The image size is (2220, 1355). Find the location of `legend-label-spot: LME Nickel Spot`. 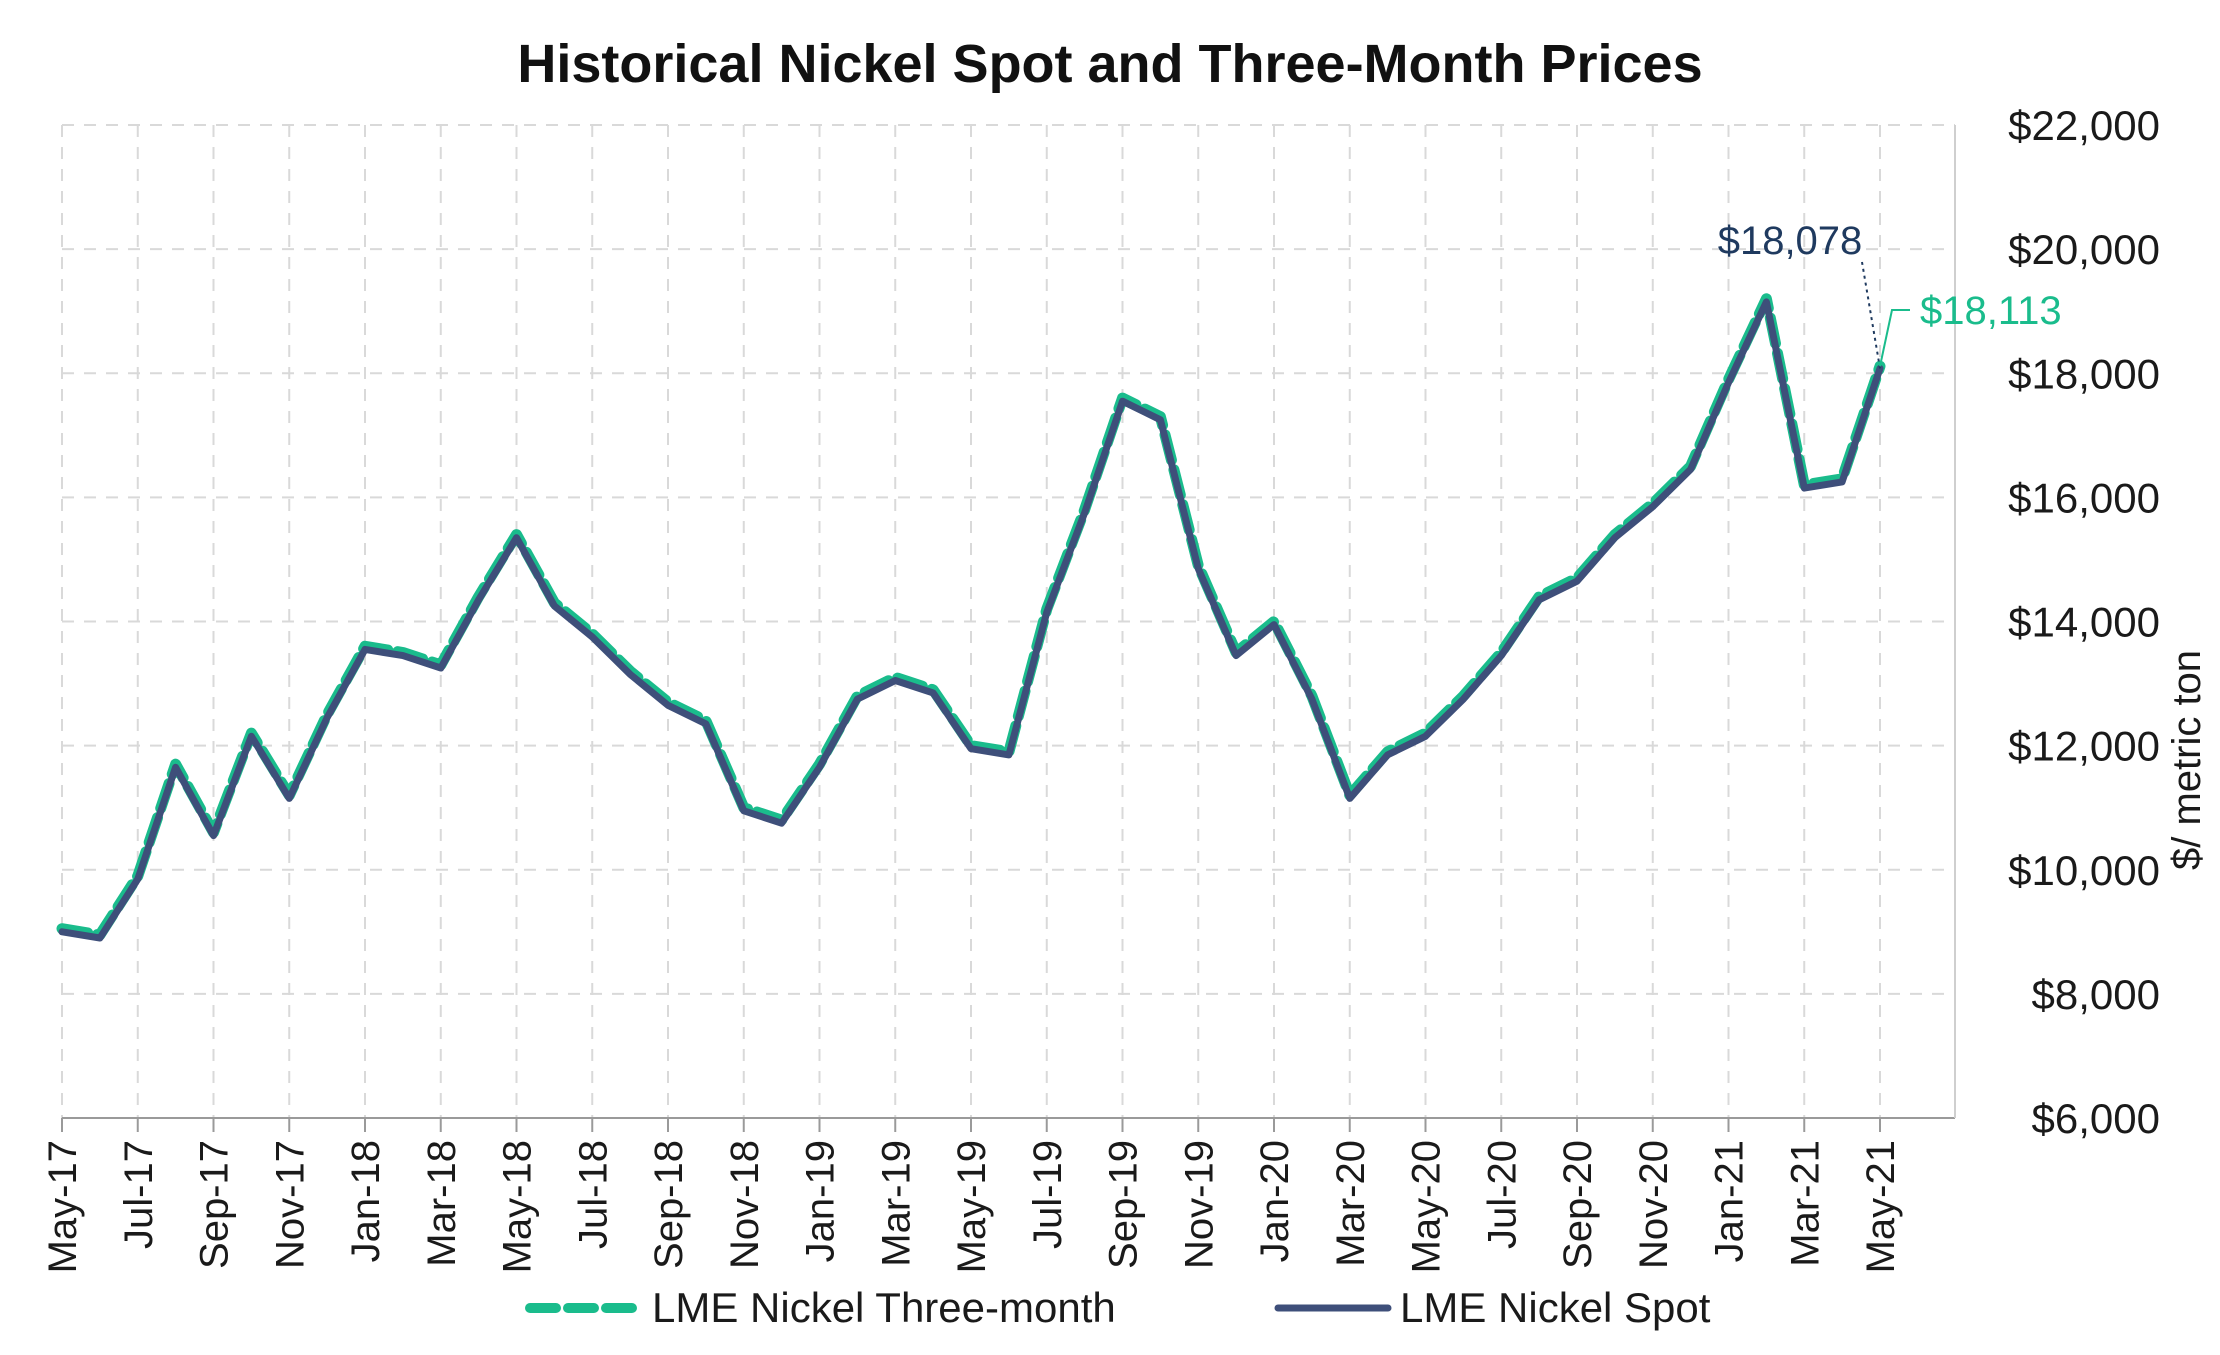

legend-label-spot: LME Nickel Spot is located at coordinates (1555, 1307).